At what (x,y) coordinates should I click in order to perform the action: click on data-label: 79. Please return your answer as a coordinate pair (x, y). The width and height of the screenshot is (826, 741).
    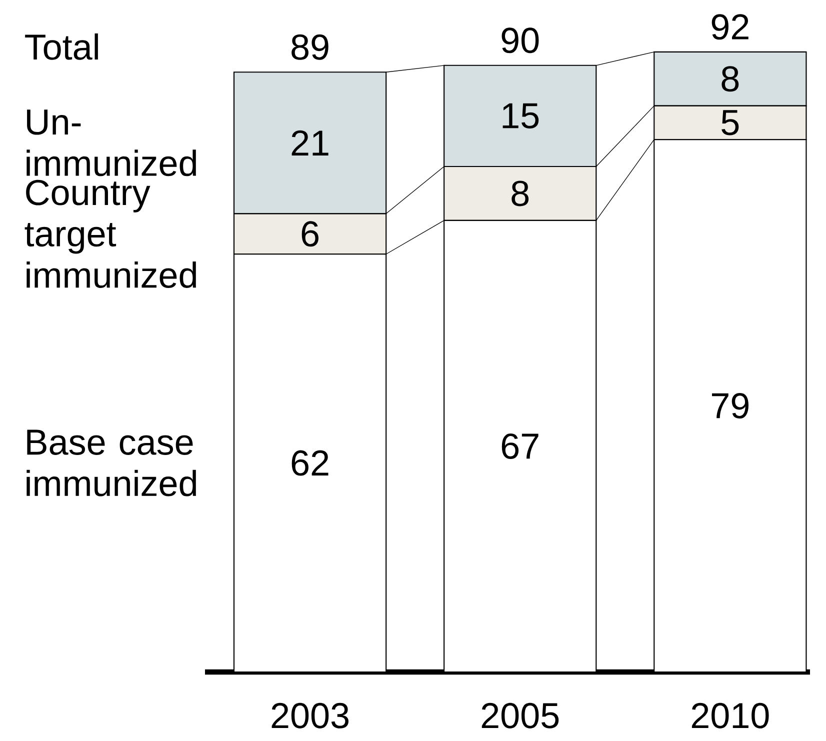
    Looking at the image, I should click on (730, 406).